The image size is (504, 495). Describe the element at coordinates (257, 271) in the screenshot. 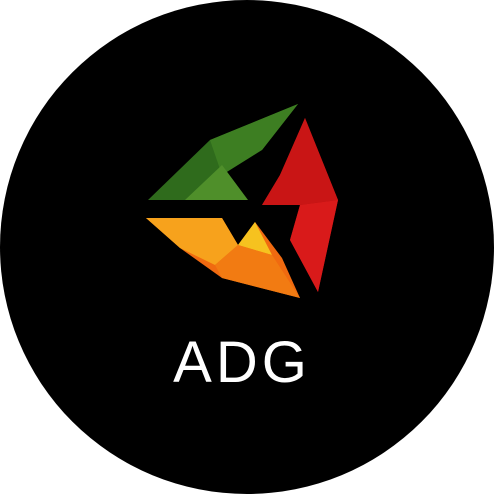

I see `logo-orange-lower-facet` at that location.